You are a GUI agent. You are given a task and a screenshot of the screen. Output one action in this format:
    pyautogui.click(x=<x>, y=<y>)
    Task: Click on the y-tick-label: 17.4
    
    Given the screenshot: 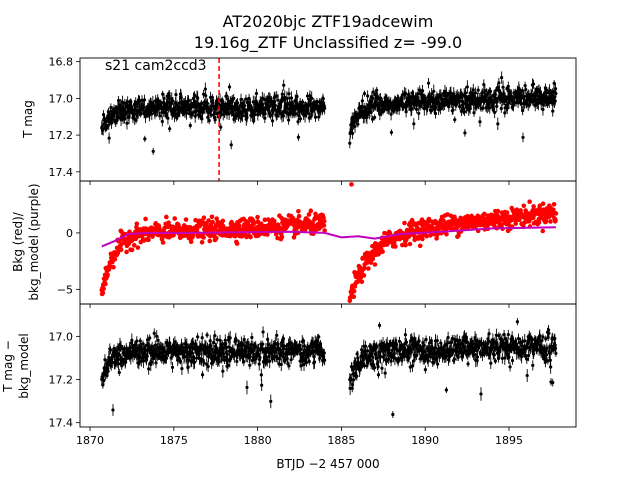 What is the action you would take?
    pyautogui.click(x=61, y=172)
    